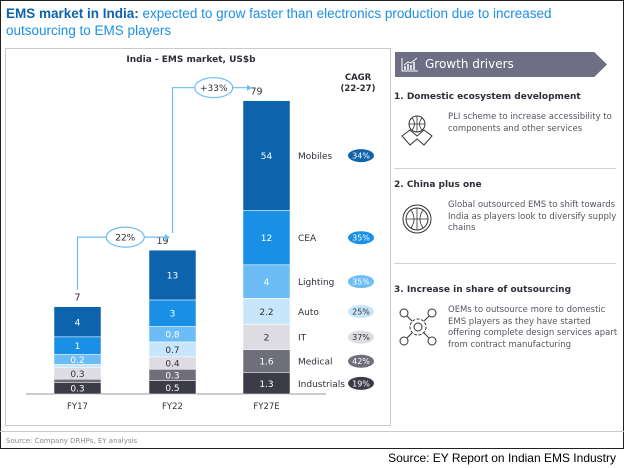 This screenshot has height=468, width=624. I want to click on chart-source: Source: Company DRHPs, EY analysis, so click(72, 441).